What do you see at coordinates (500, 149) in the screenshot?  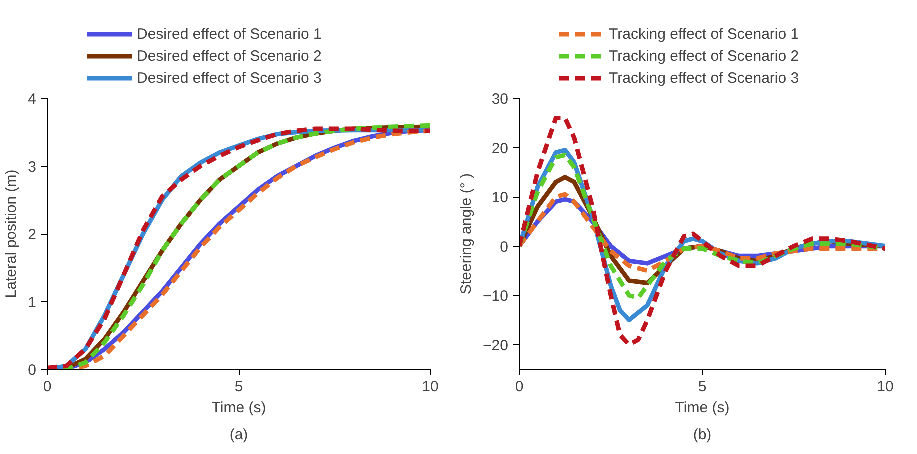 I see `y-tick-label: 20` at bounding box center [500, 149].